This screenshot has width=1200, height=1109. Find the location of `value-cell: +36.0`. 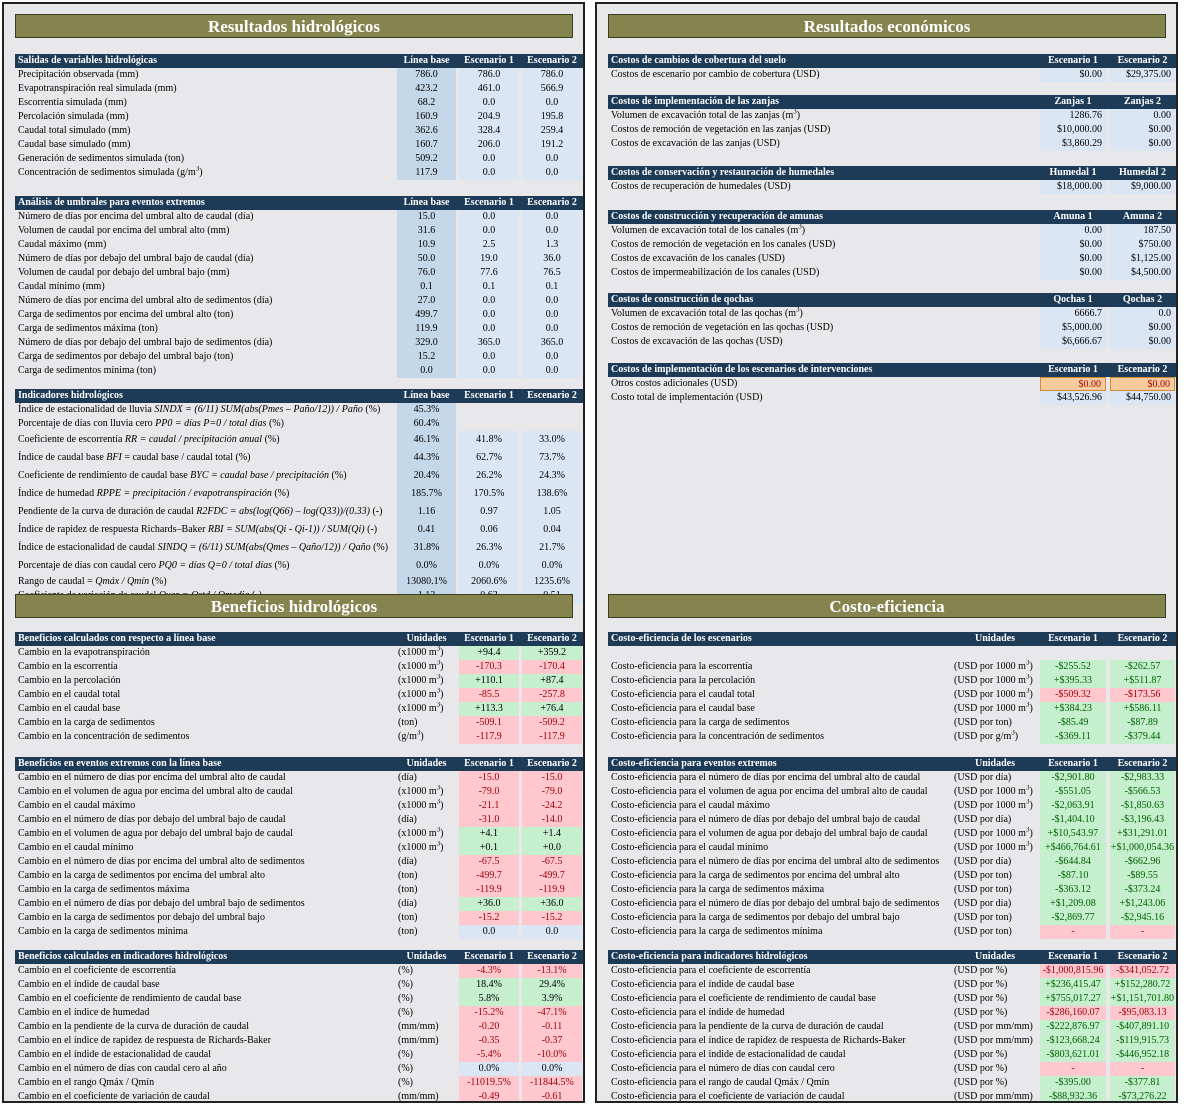

value-cell: +36.0 is located at coordinates (489, 904).